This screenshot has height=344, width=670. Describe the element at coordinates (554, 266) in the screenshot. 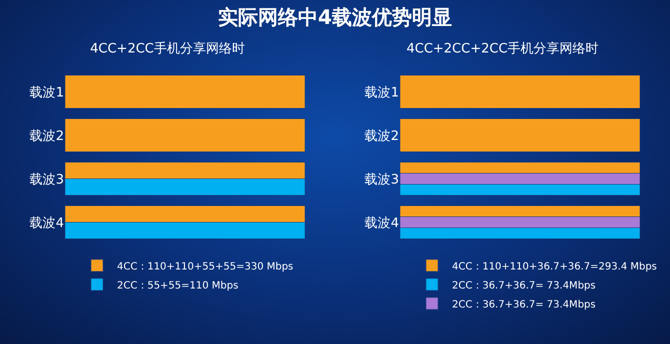

I see `legend-label: 4CC：110+110+36.7+36.7=293.4 Mbps` at that location.